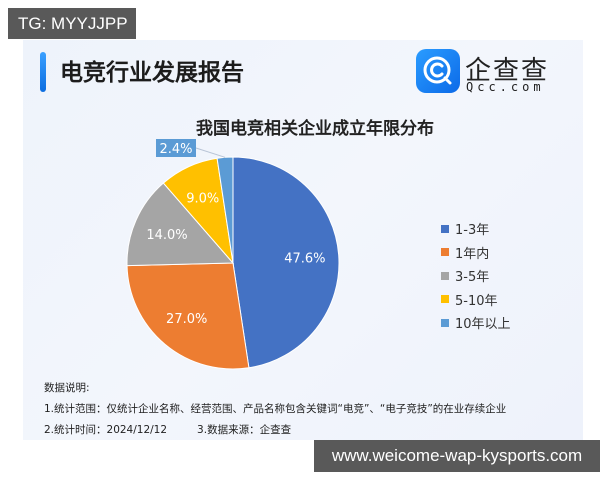 This screenshot has width=600, height=480. What do you see at coordinates (186, 319) in the screenshot?
I see `pie-data-label: 27.0%` at bounding box center [186, 319].